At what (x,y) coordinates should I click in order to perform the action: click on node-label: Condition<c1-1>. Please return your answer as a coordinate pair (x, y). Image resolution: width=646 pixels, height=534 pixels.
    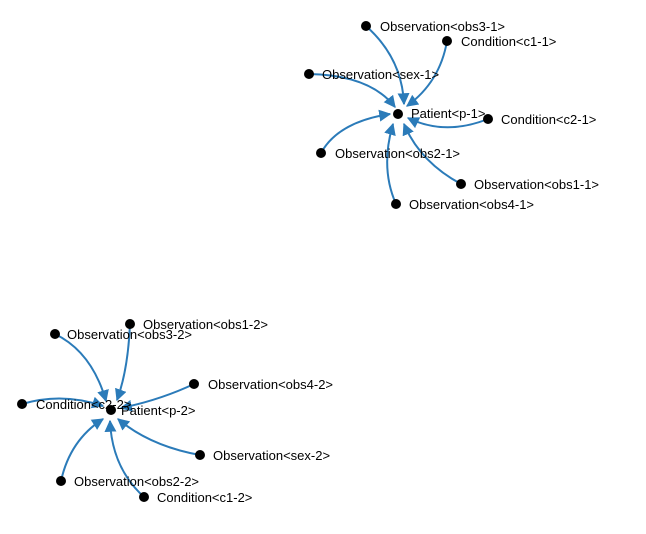
    Looking at the image, I should click on (508, 41).